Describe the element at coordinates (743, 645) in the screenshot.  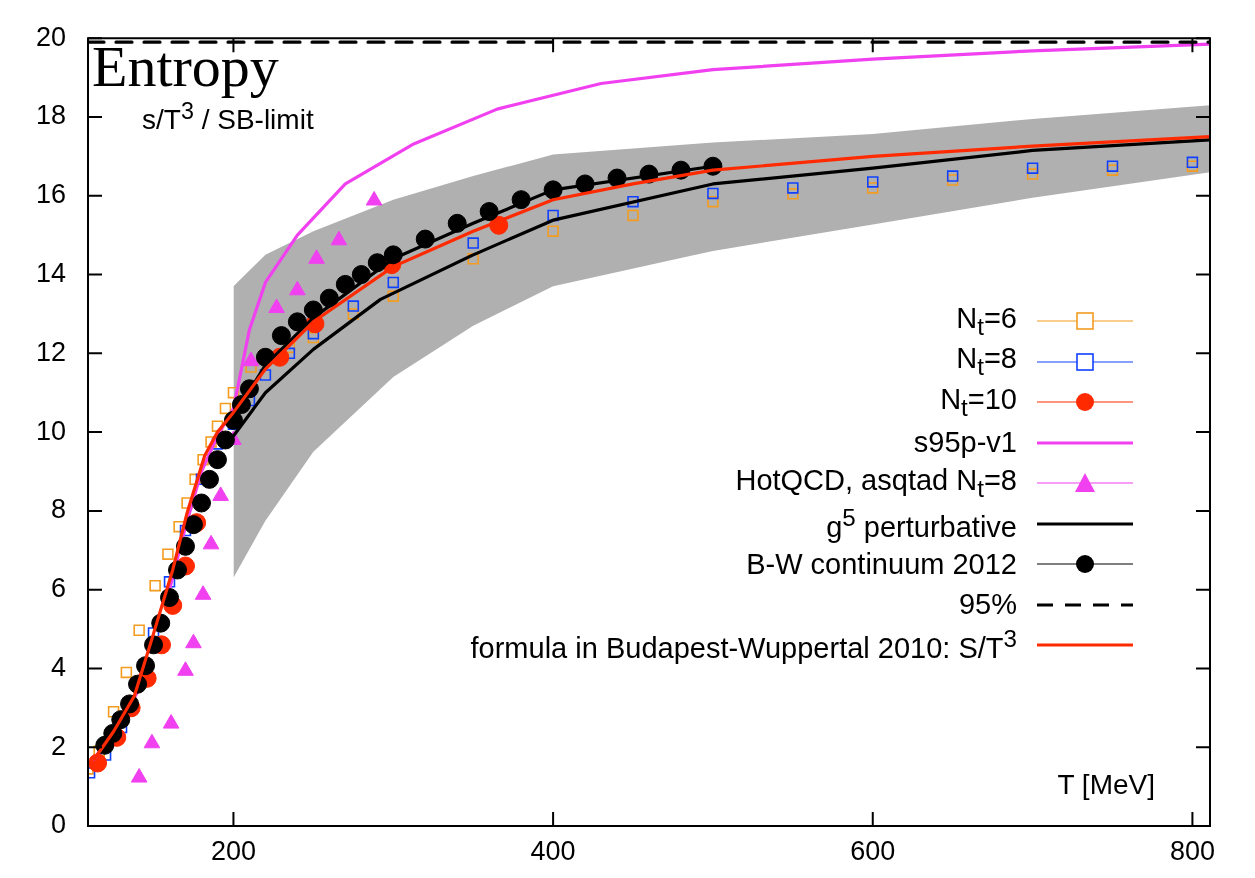
I see `legend-label: formula in Budapest-Wuppertal 2010: S/T$^{3}$` at that location.